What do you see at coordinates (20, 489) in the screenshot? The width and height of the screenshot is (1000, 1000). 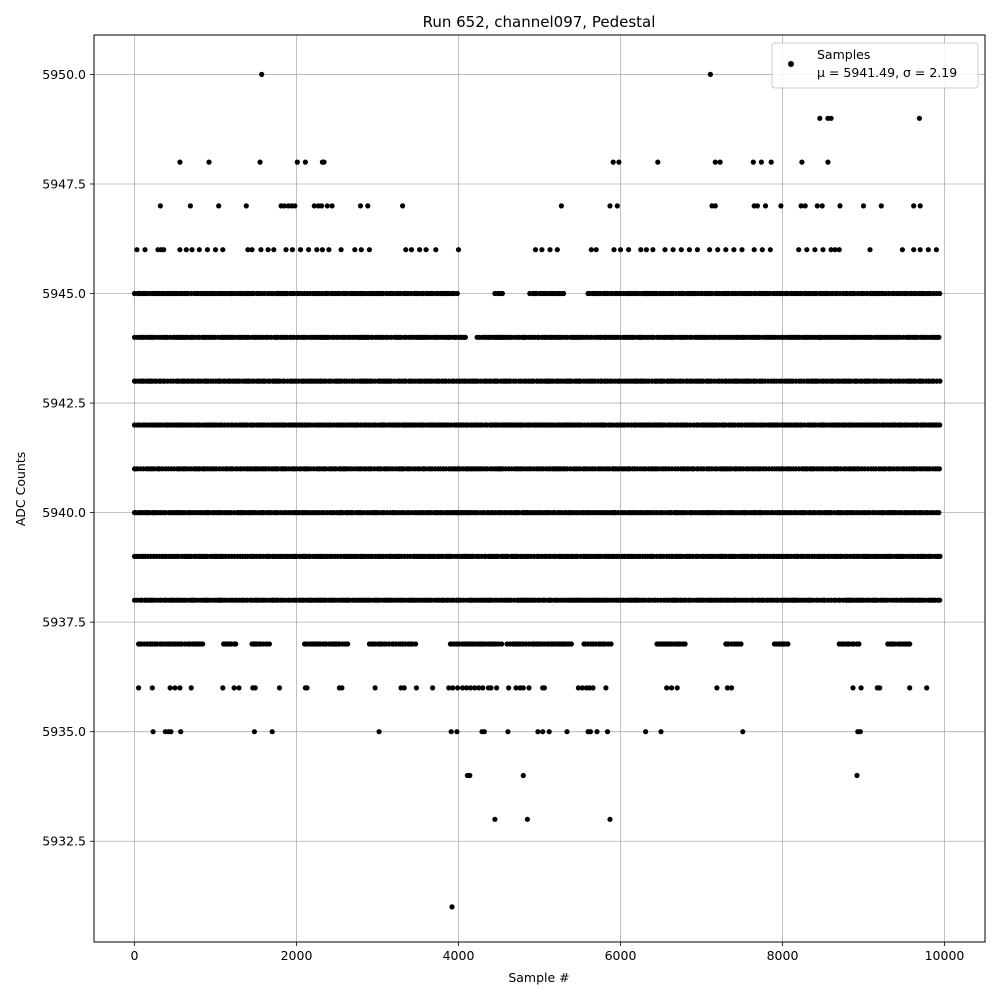 I see `y-axis-label: ADC Counts` at bounding box center [20, 489].